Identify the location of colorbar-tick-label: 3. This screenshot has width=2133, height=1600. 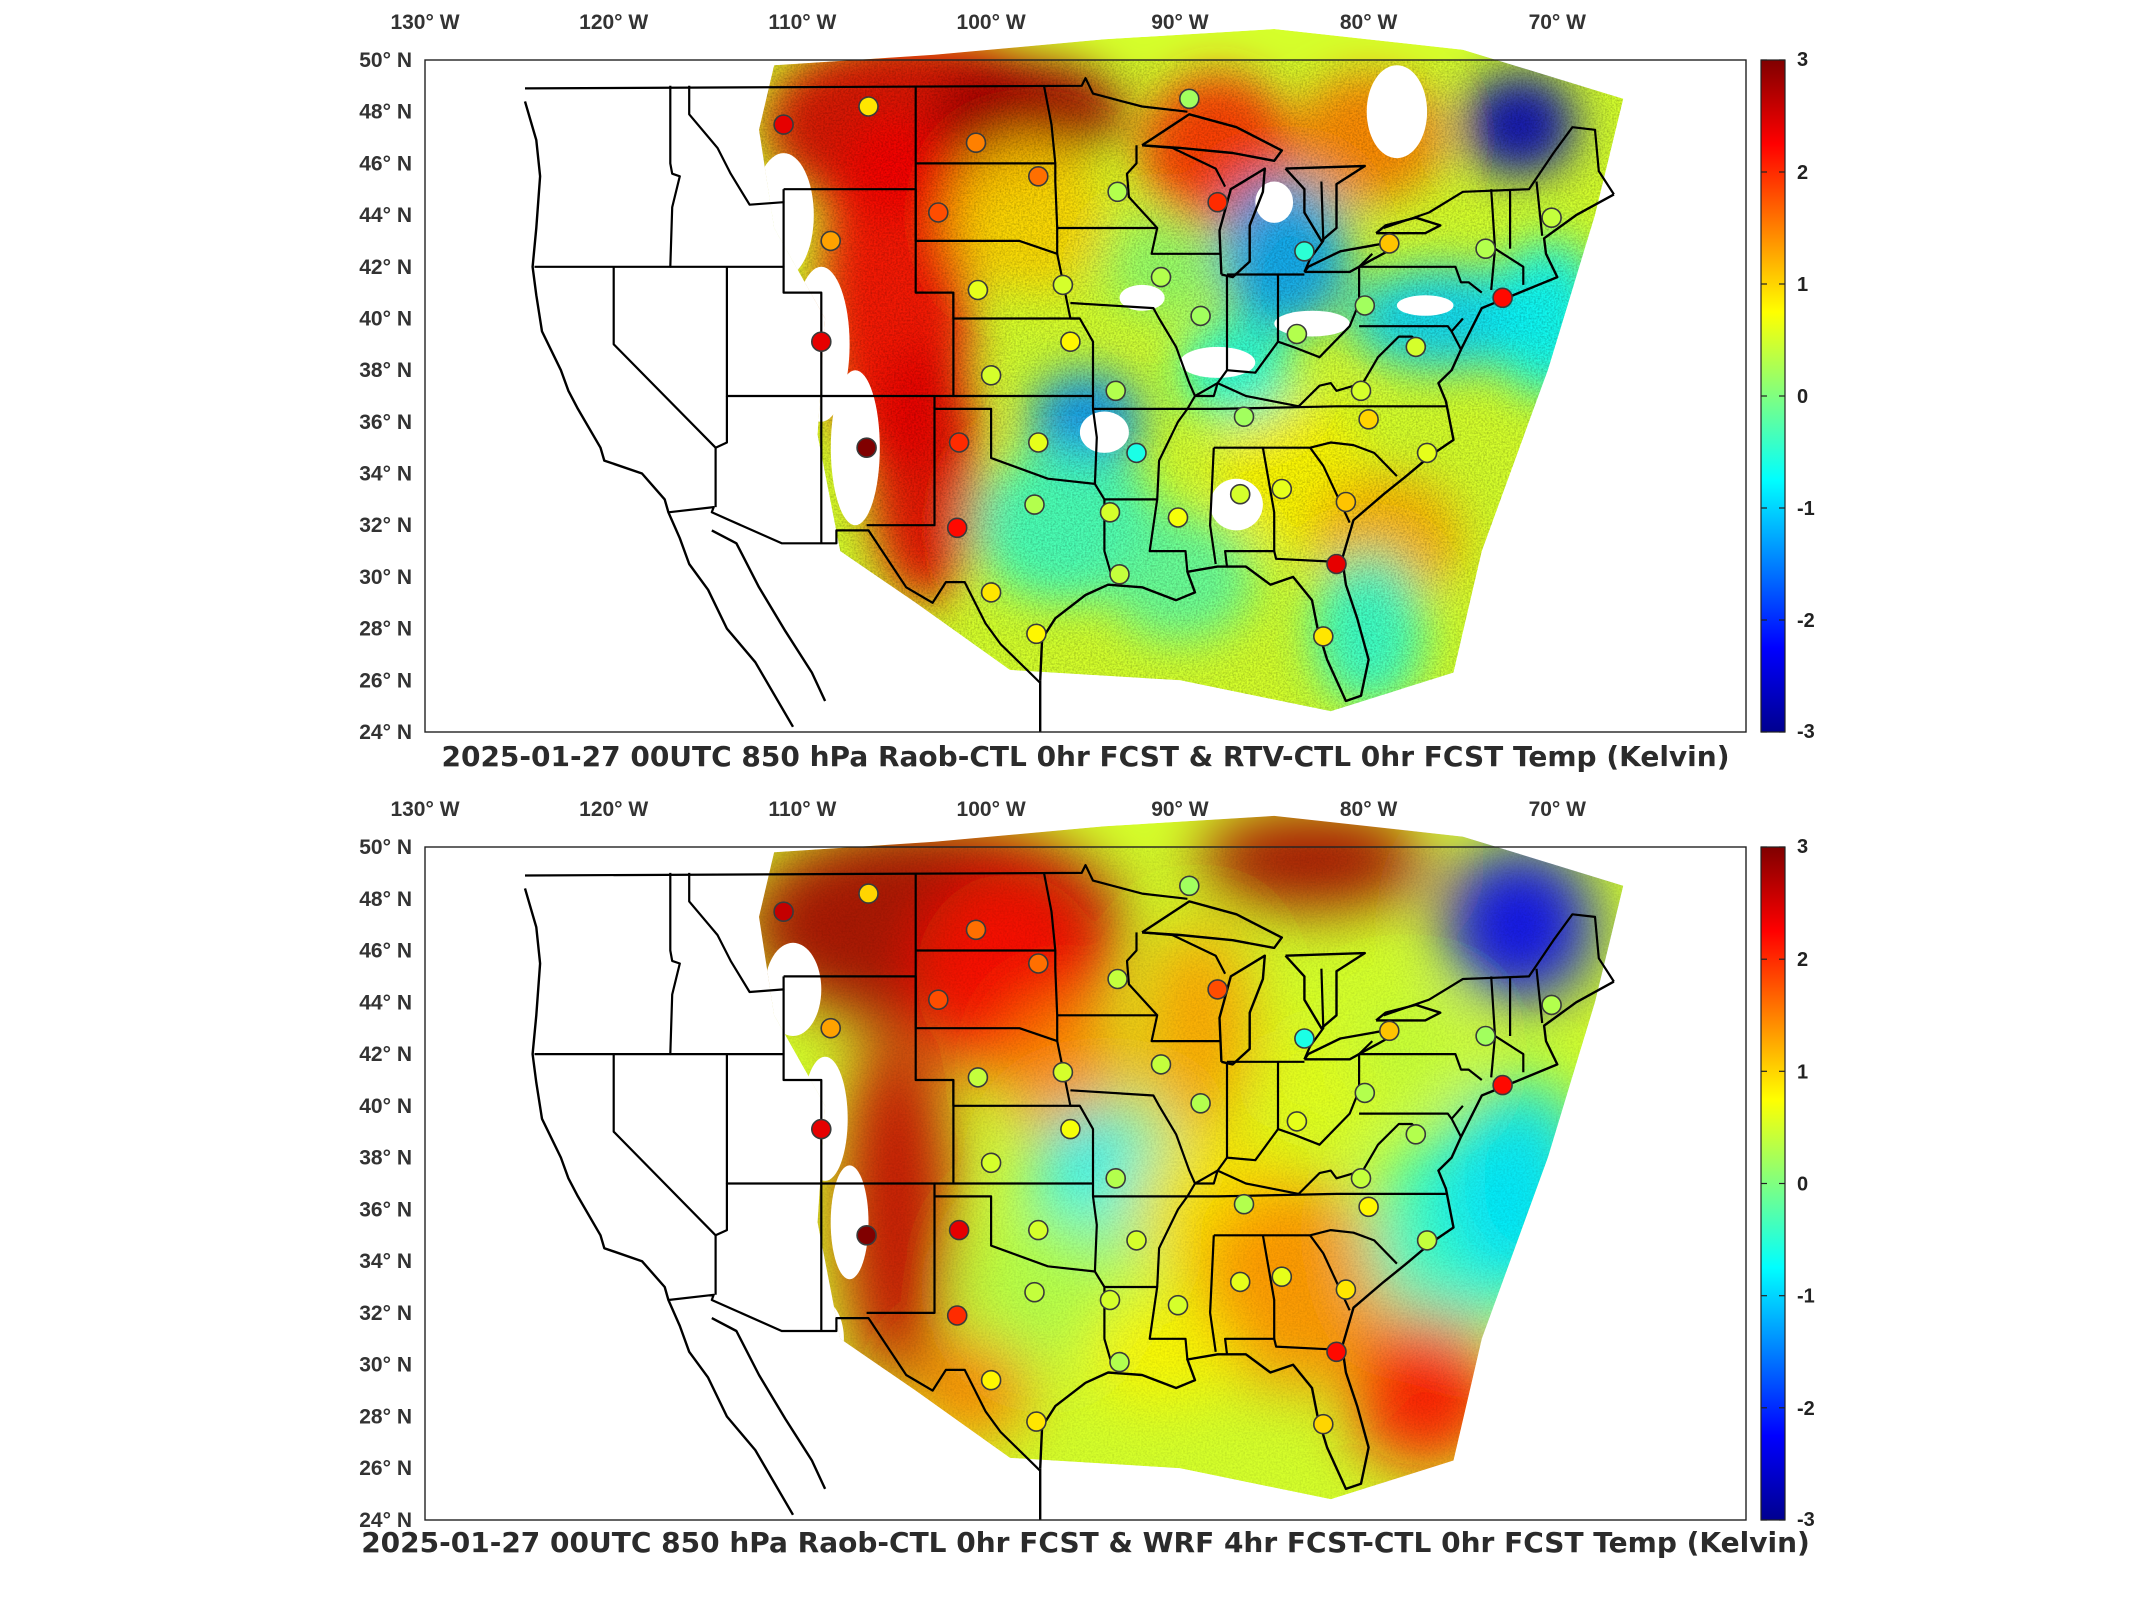
(1802, 60).